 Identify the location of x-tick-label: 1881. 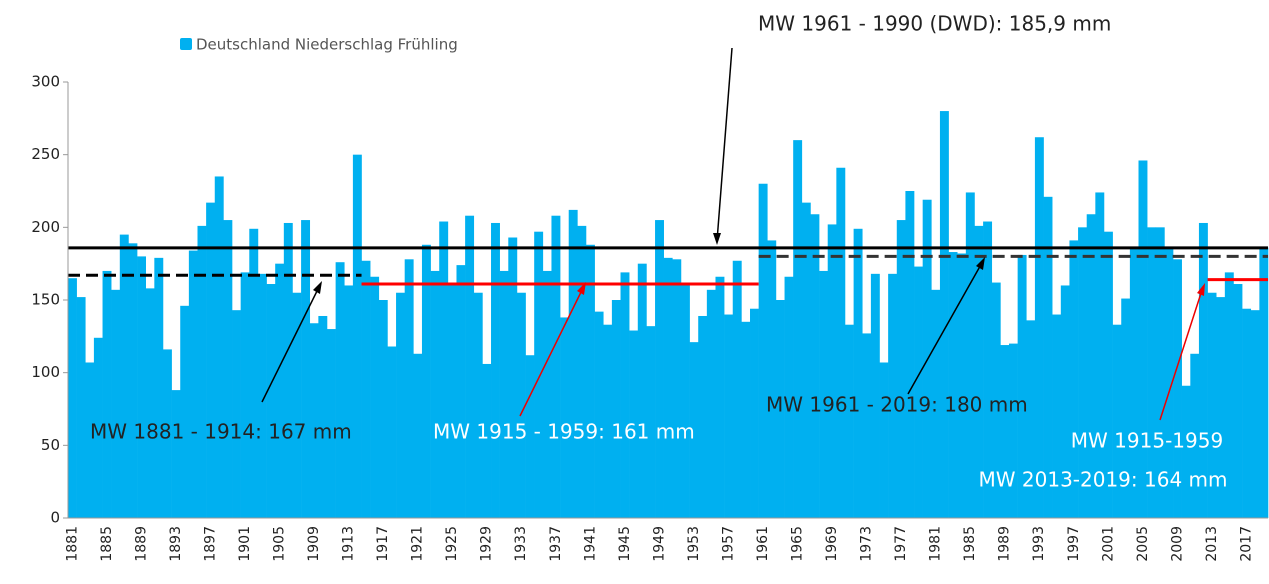
(72, 544).